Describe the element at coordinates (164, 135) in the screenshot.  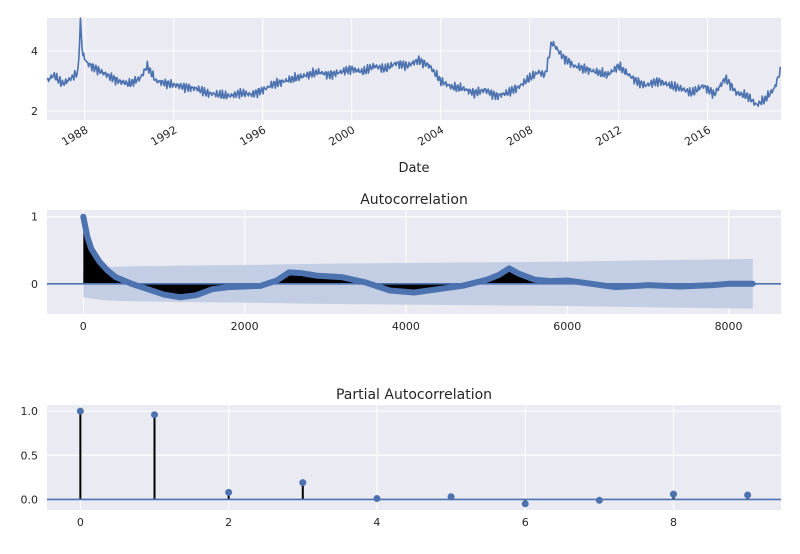
I see `x-tick-label: 1992` at that location.